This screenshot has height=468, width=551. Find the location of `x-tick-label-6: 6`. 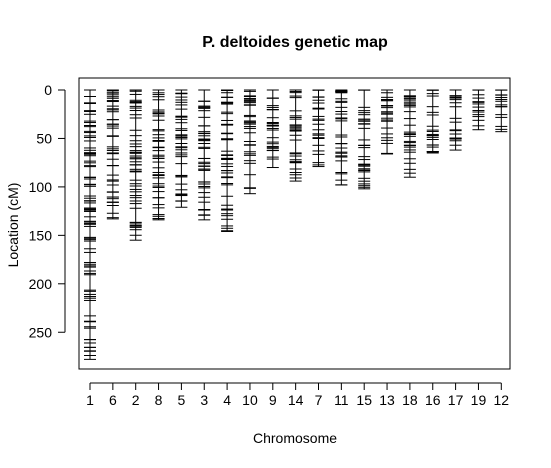

x-tick-label-6: 6 is located at coordinates (113, 400).